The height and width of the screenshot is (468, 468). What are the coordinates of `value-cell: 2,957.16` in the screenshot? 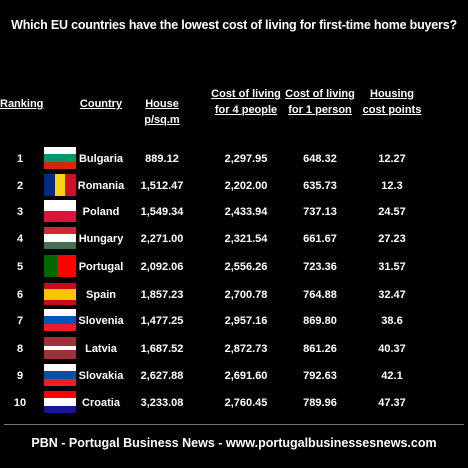 It's located at (246, 321).